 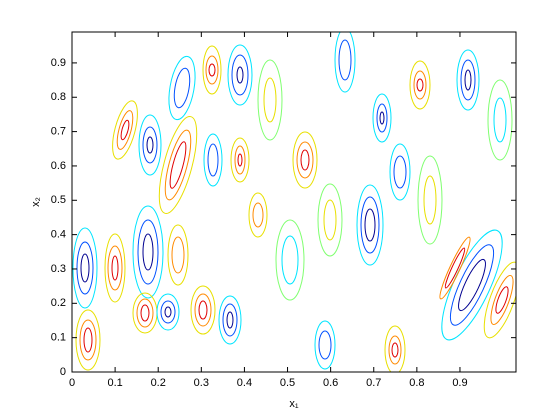 I want to click on x-tick-label: 0.8, so click(x=416, y=383).